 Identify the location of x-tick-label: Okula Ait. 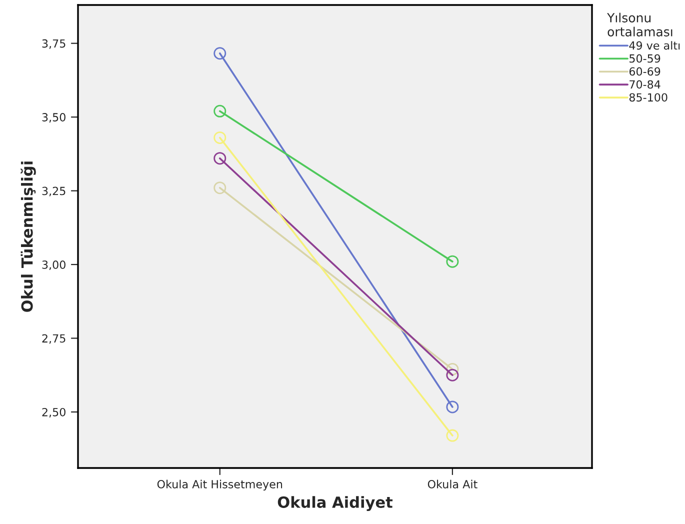
(453, 484).